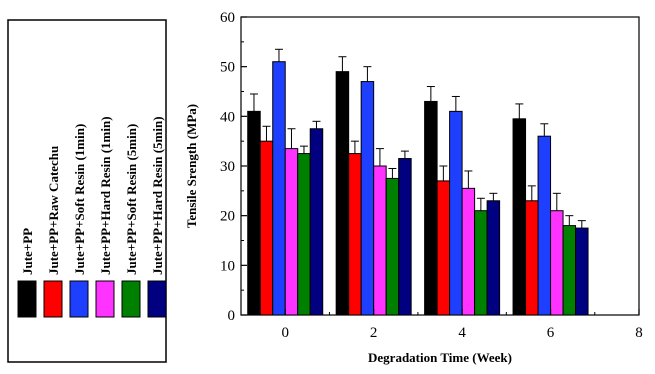  What do you see at coordinates (131, 199) in the screenshot?
I see `legend-label-4: Jute+PP+Soft Resin (5min)` at bounding box center [131, 199].